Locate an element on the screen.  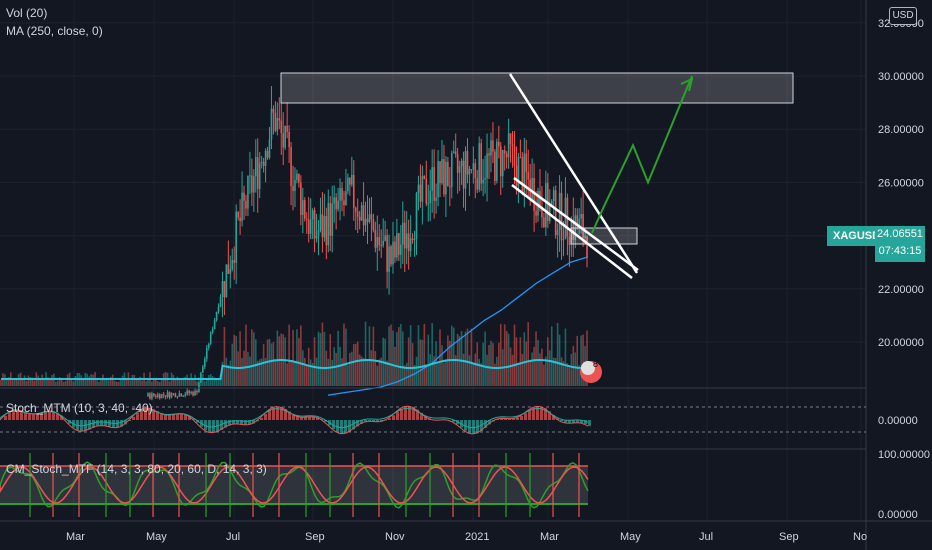
volume-indicator-label: Vol (20) is located at coordinates (27, 13).